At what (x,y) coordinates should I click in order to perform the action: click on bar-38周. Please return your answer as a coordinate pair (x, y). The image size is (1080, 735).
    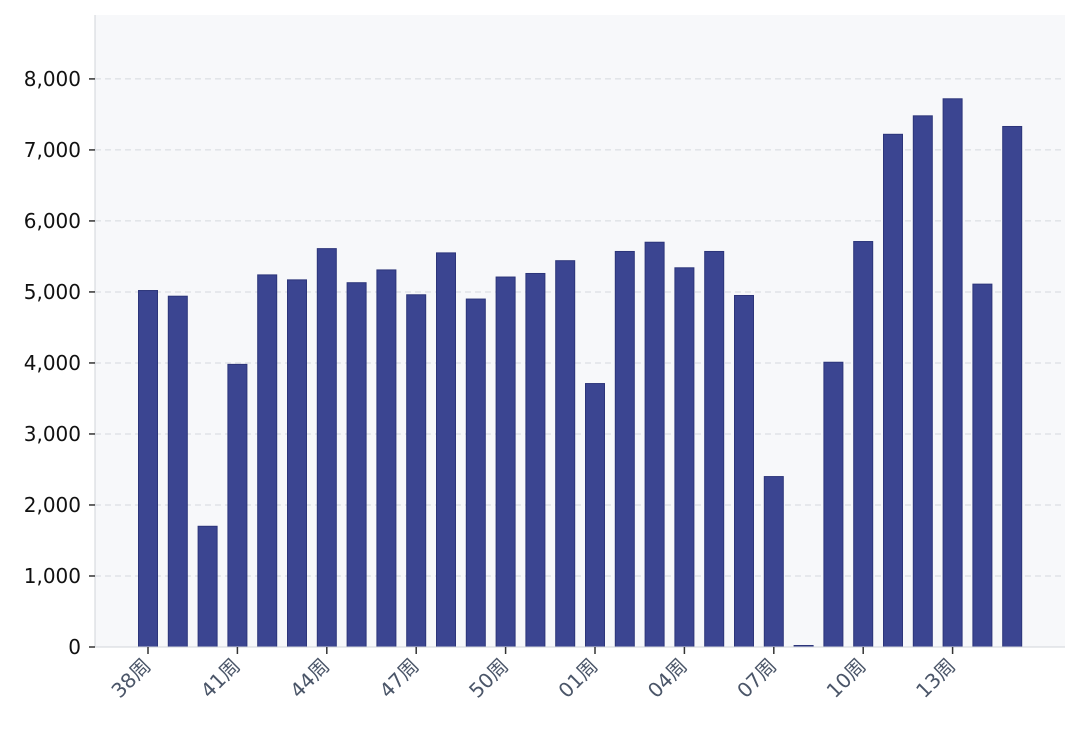
    Looking at the image, I should click on (148, 469).